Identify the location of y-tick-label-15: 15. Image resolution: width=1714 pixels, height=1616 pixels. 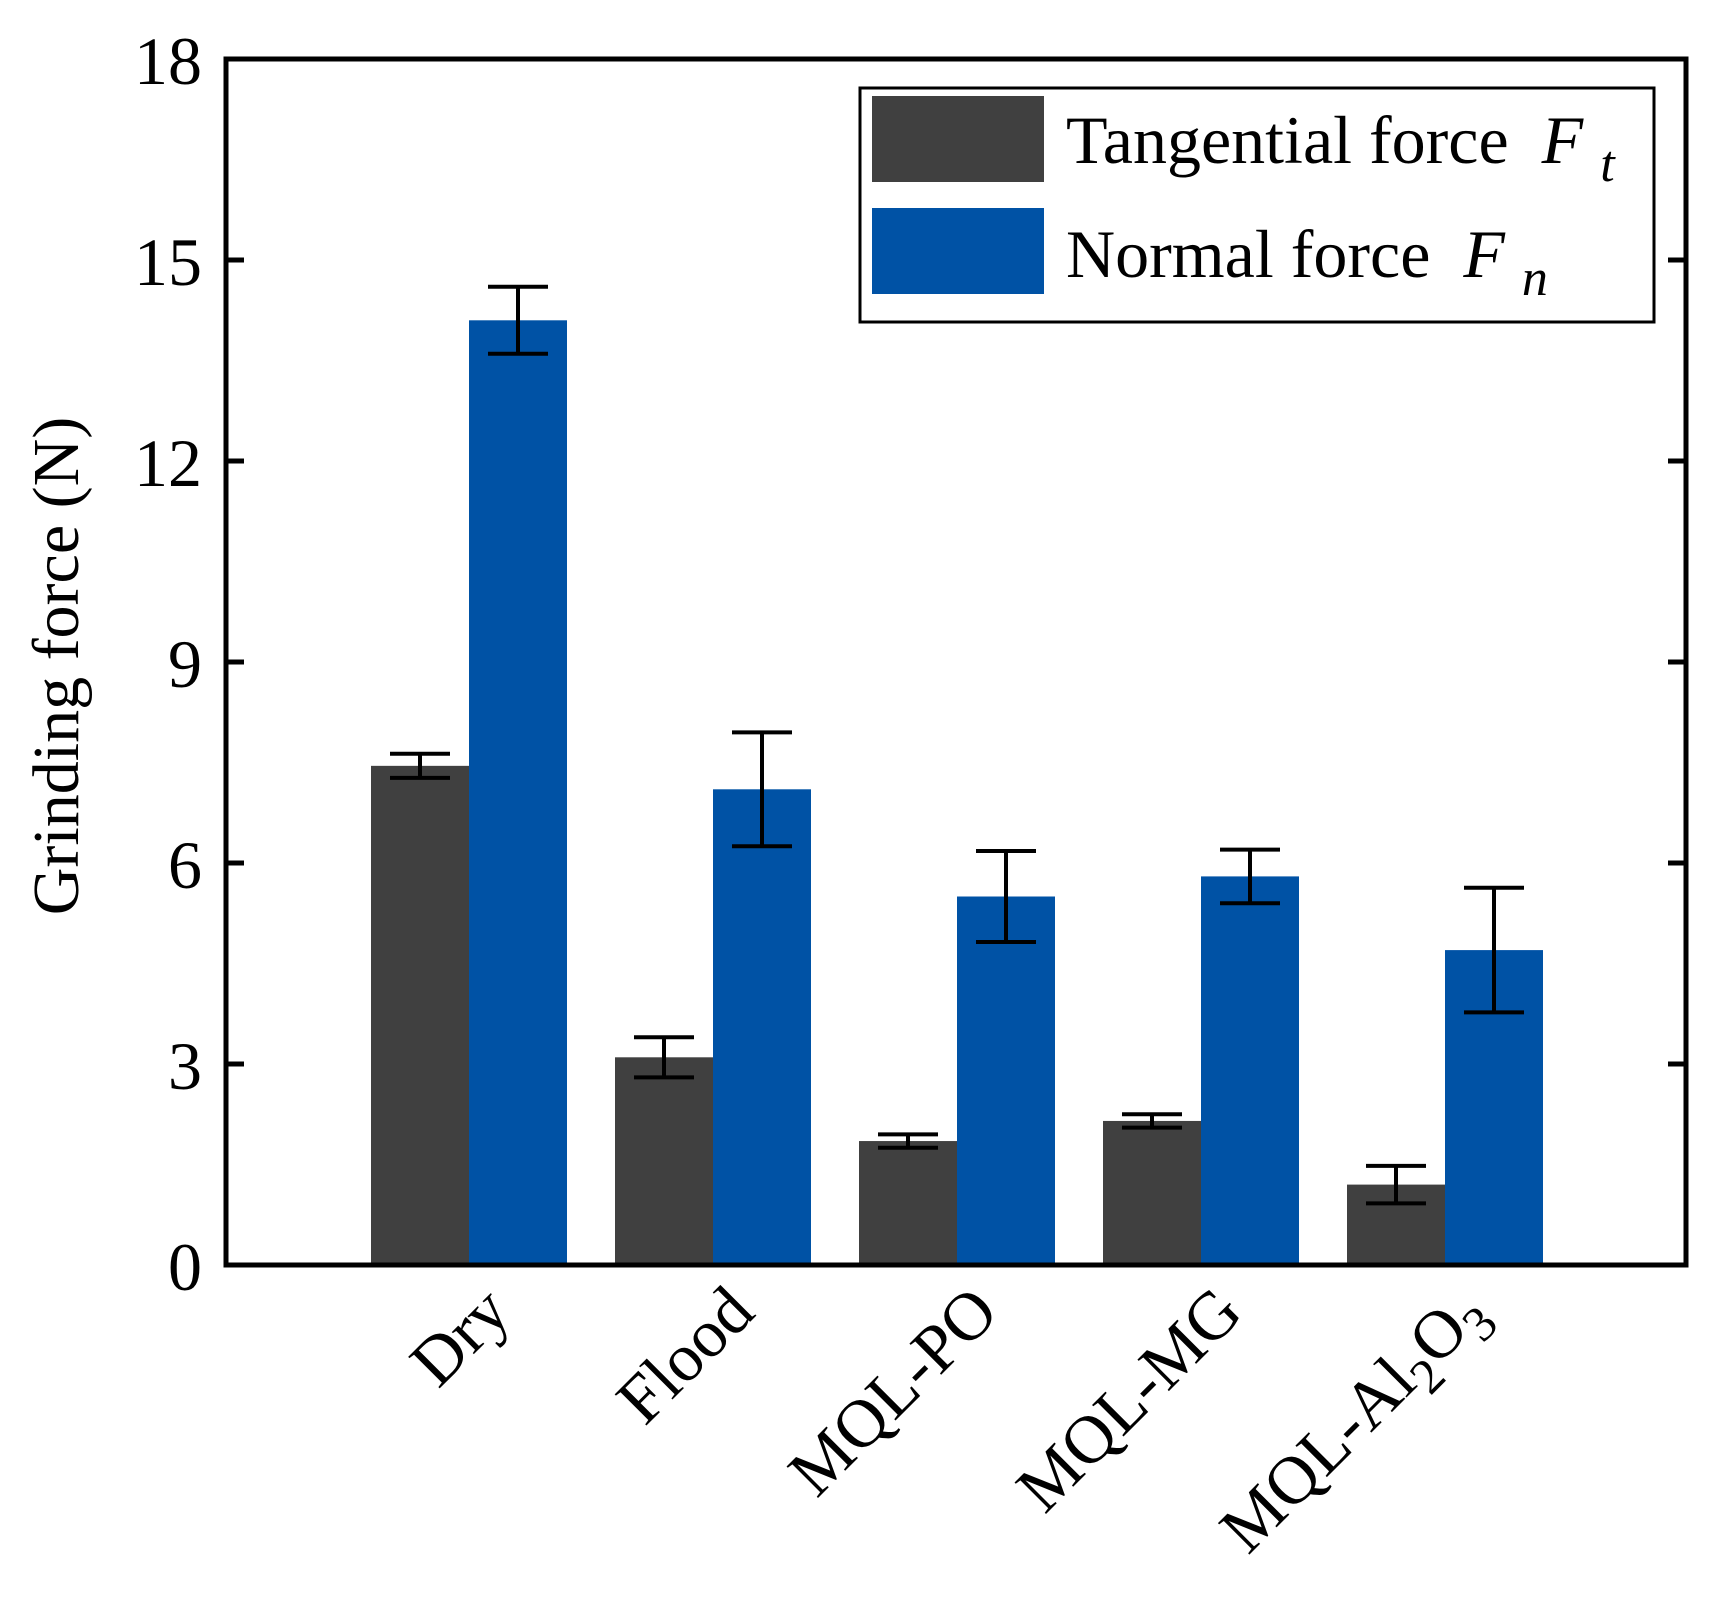
(168, 262).